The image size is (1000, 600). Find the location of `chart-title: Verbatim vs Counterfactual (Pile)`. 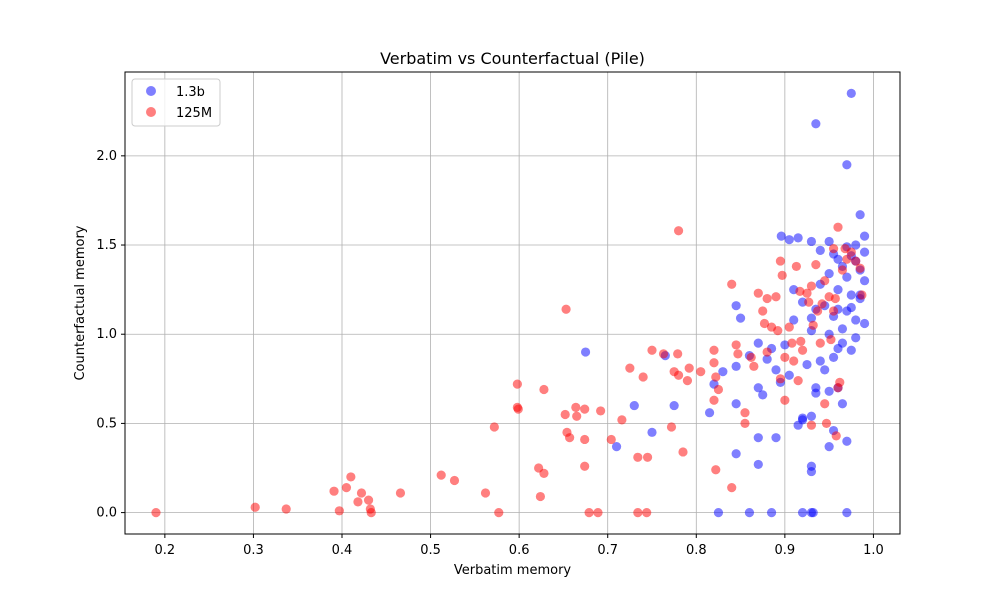

chart-title: Verbatim vs Counterfactual (Pile) is located at coordinates (512, 58).